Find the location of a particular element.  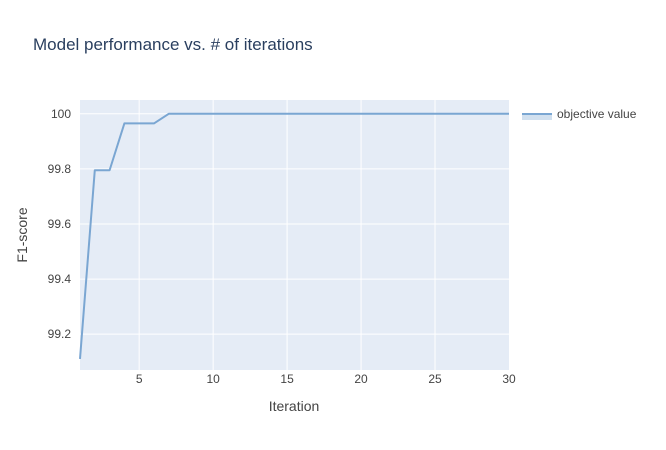

y-axis-ticks: 99.2 99.4 99.6 99.8 100 is located at coordinates (60, 224).